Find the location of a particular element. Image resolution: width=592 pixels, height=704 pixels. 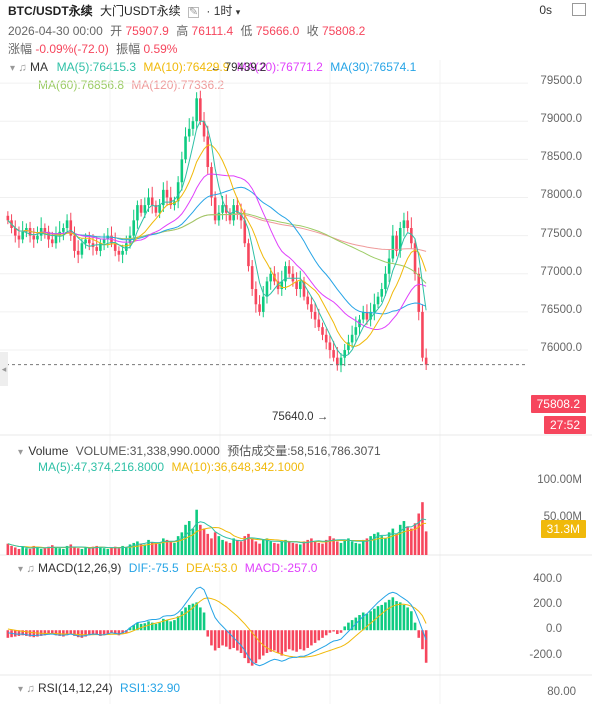

ma20-label: MA(20):76771.2 is located at coordinates (279, 67).